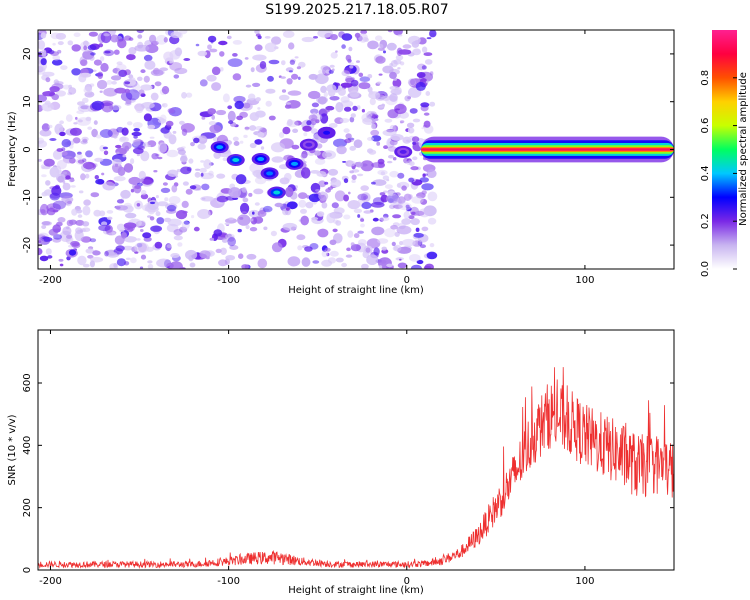 Image resolution: width=750 pixels, height=600 pixels. Describe the element at coordinates (743, 149) in the screenshot. I see `colorbar-label: Normalized spectral amplitude` at that location.